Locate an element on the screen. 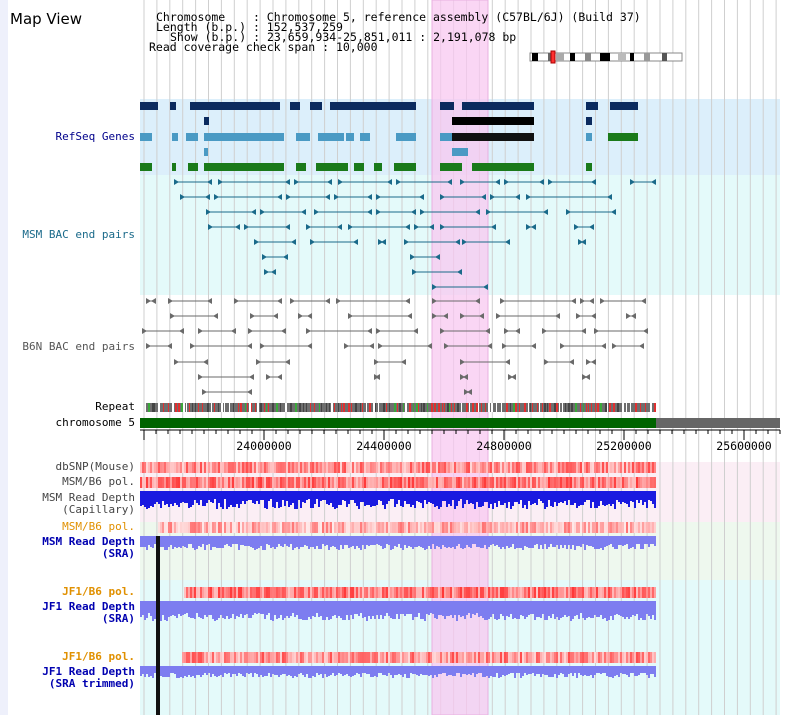 The width and height of the screenshot is (800, 715). msm-b6-pol-heat-track is located at coordinates (398, 482).